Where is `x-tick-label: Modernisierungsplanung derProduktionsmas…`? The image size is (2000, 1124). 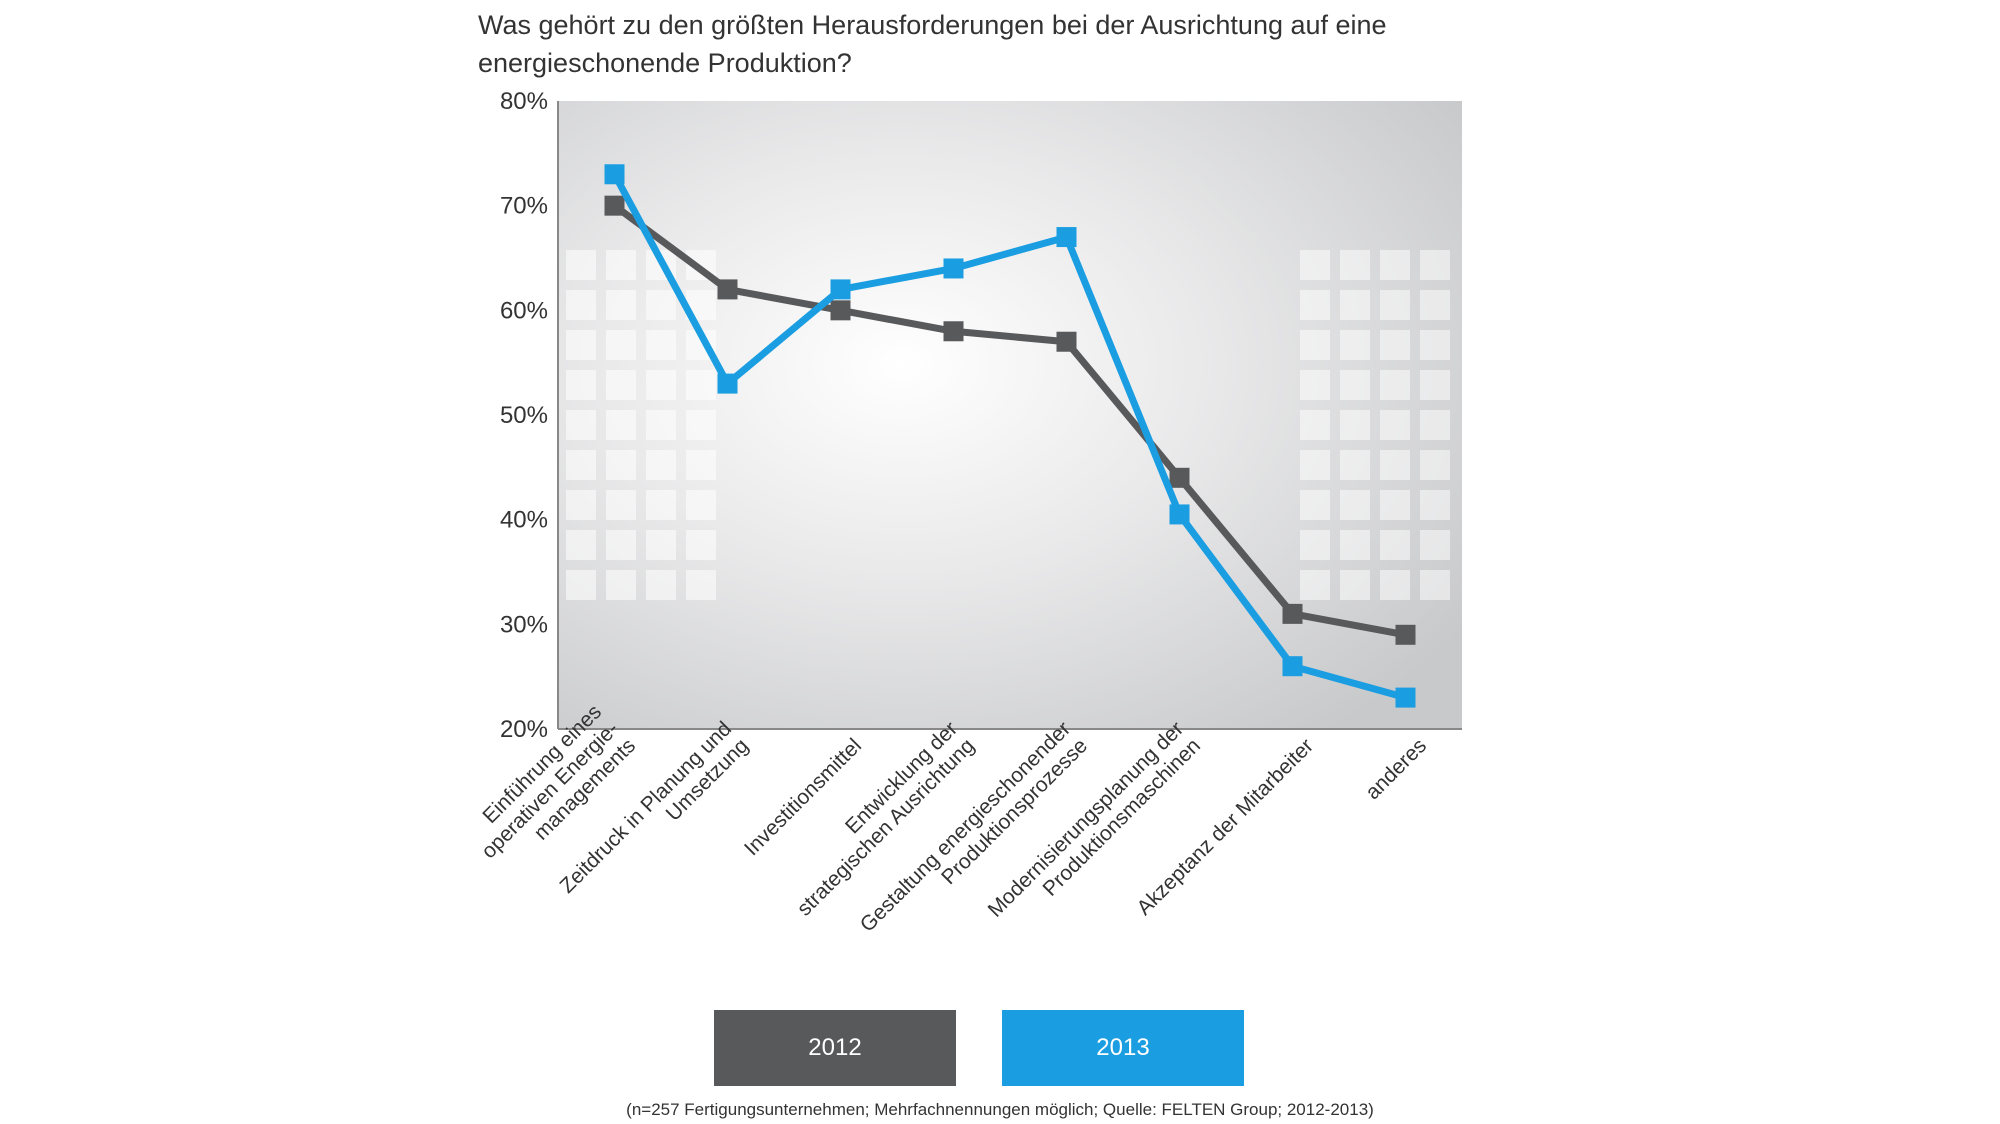
x-tick-label: Modernisierungsplanung derProduktionsmas… is located at coordinates (1094, 827).